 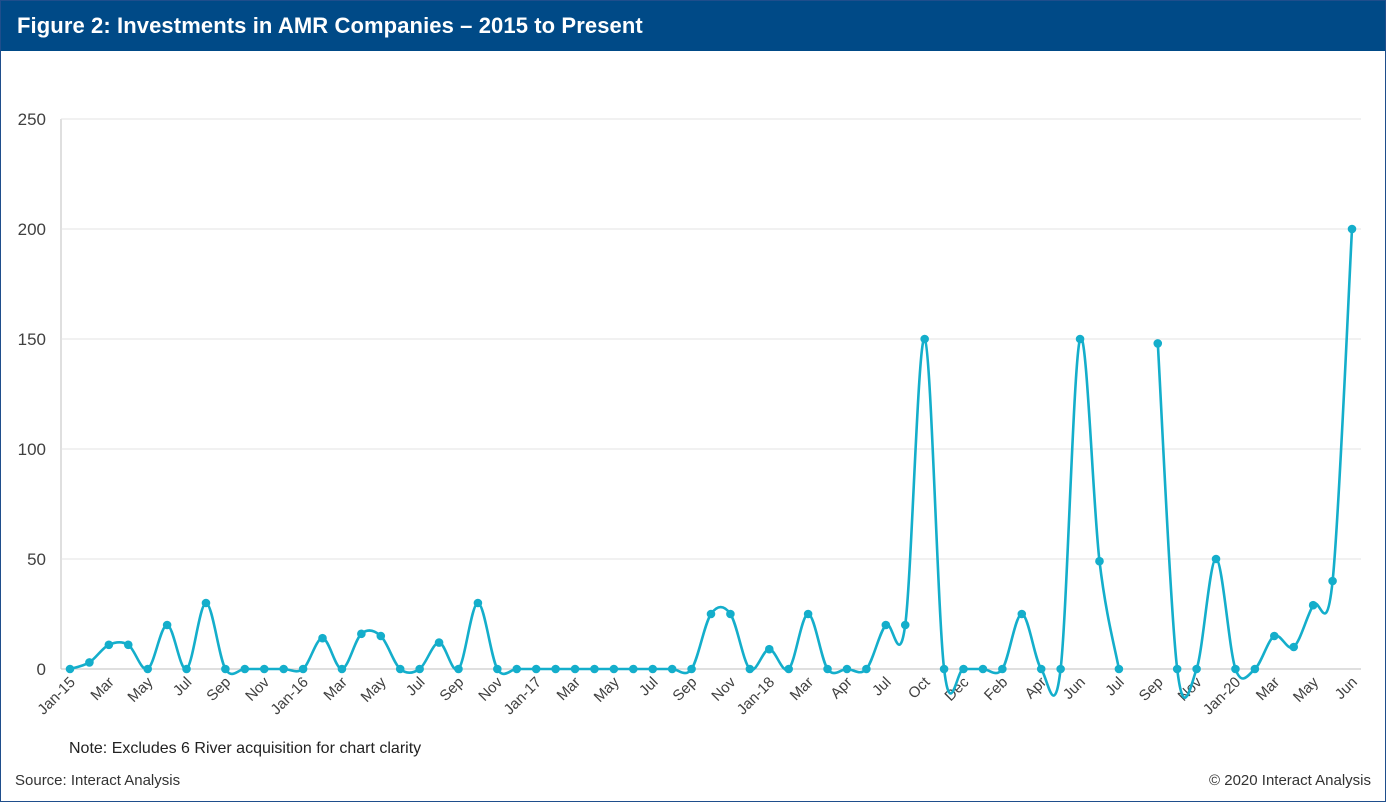 What do you see at coordinates (41, 669) in the screenshot?
I see `y-tick-label: 0` at bounding box center [41, 669].